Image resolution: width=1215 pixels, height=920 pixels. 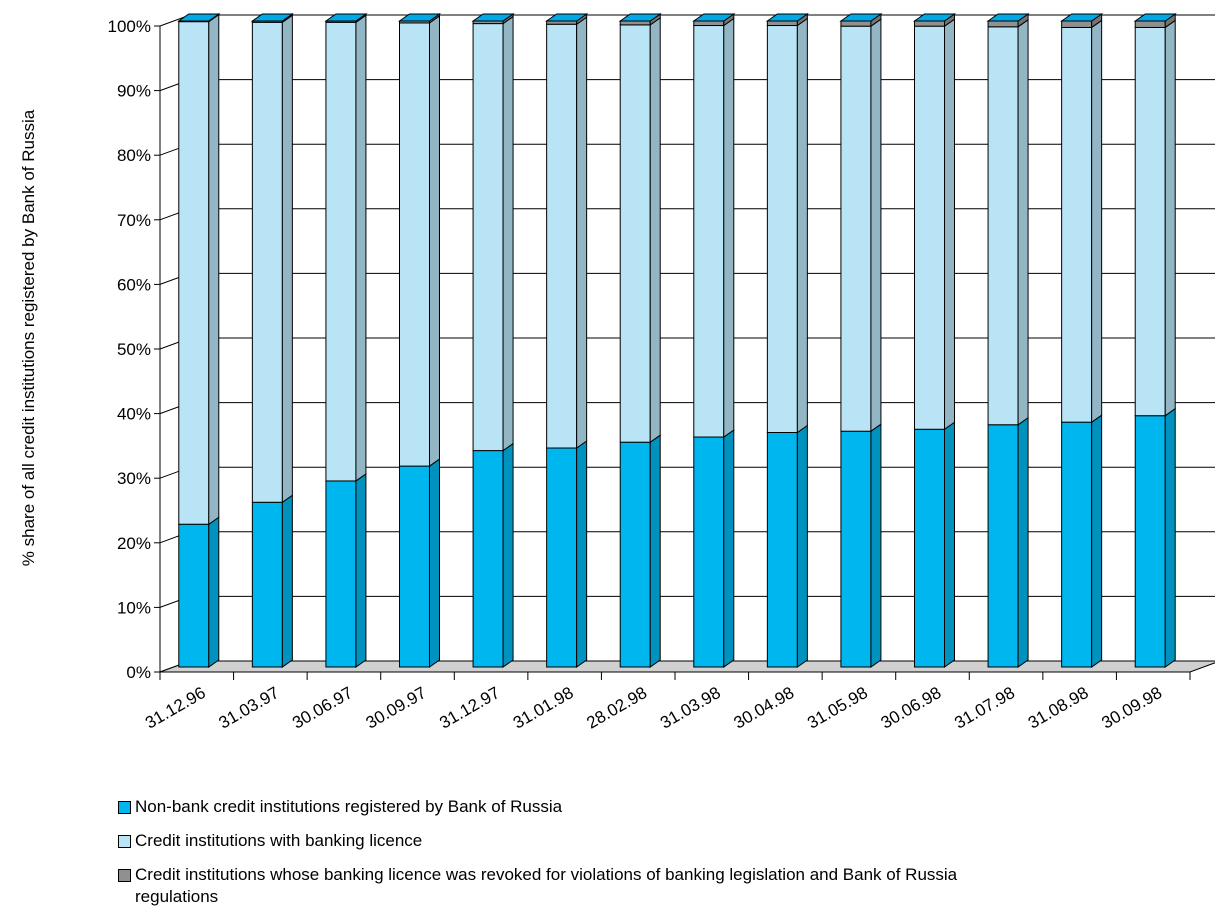 I want to click on y-tick-label: 40%, so click(x=134, y=414).